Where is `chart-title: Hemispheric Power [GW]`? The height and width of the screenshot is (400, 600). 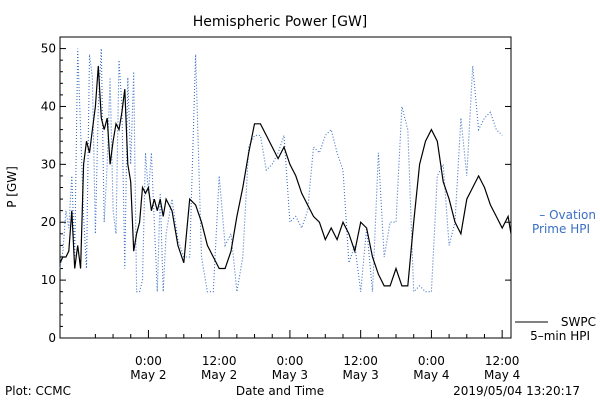 chart-title: Hemispheric Power [GW] is located at coordinates (280, 22).